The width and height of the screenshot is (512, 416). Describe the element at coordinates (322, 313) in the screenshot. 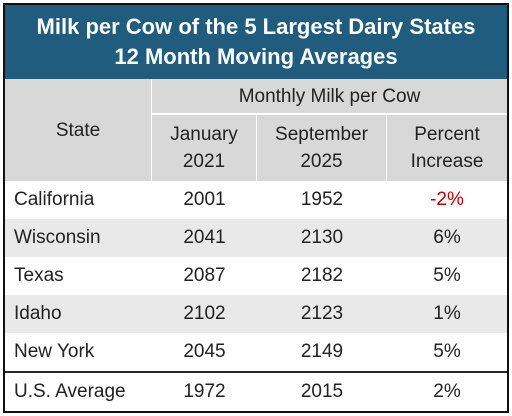

I see `cell-sep2025: 2123` at that location.